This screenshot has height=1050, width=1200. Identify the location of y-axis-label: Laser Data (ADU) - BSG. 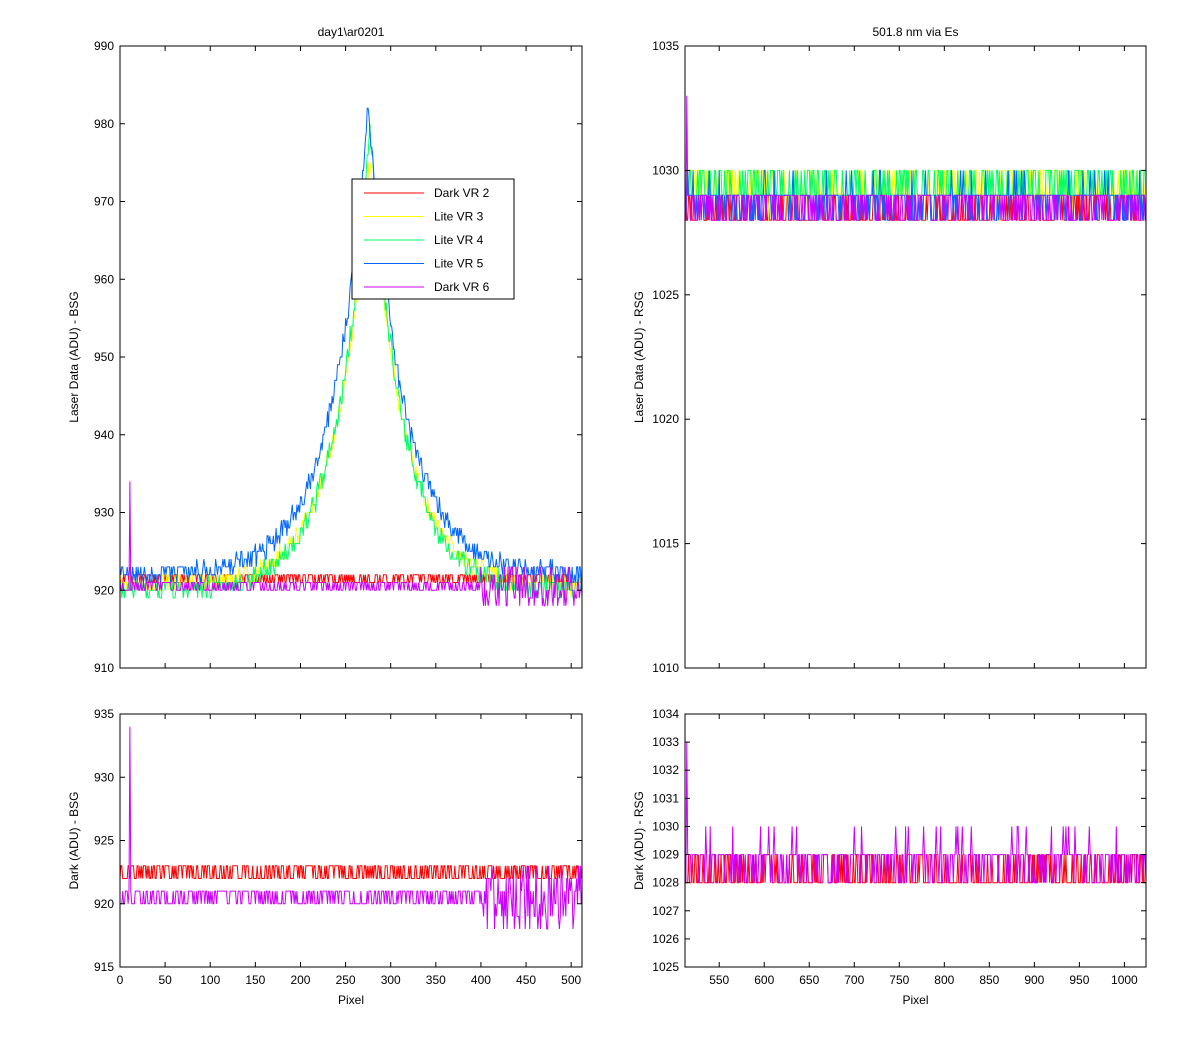
(74, 356).